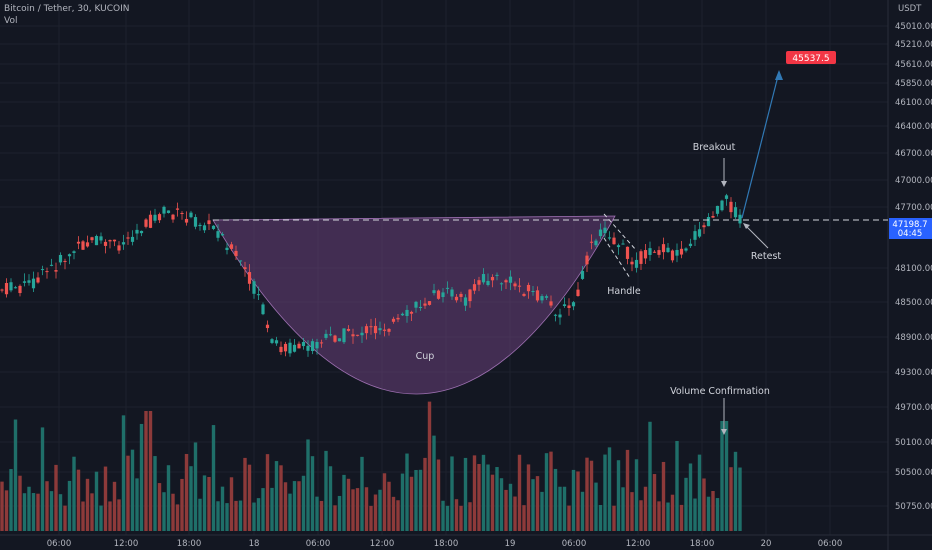 Image resolution: width=932 pixels, height=550 pixels. I want to click on projection-arrow, so click(760, 145).